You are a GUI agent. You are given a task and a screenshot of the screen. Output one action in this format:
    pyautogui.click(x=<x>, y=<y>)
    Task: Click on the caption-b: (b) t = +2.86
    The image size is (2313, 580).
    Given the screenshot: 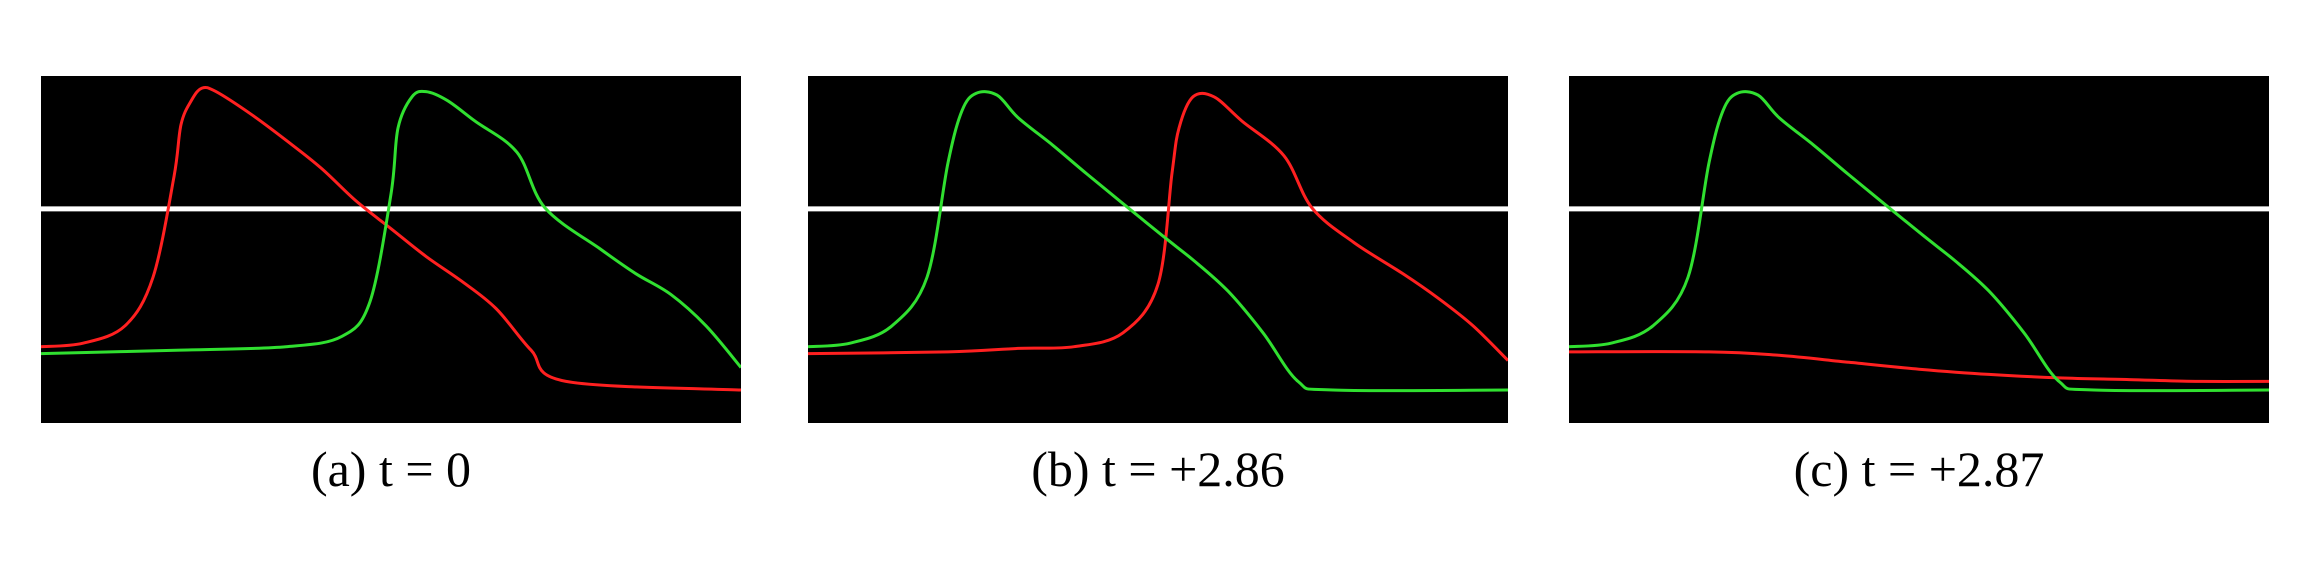 What is the action you would take?
    pyautogui.click(x=1158, y=469)
    